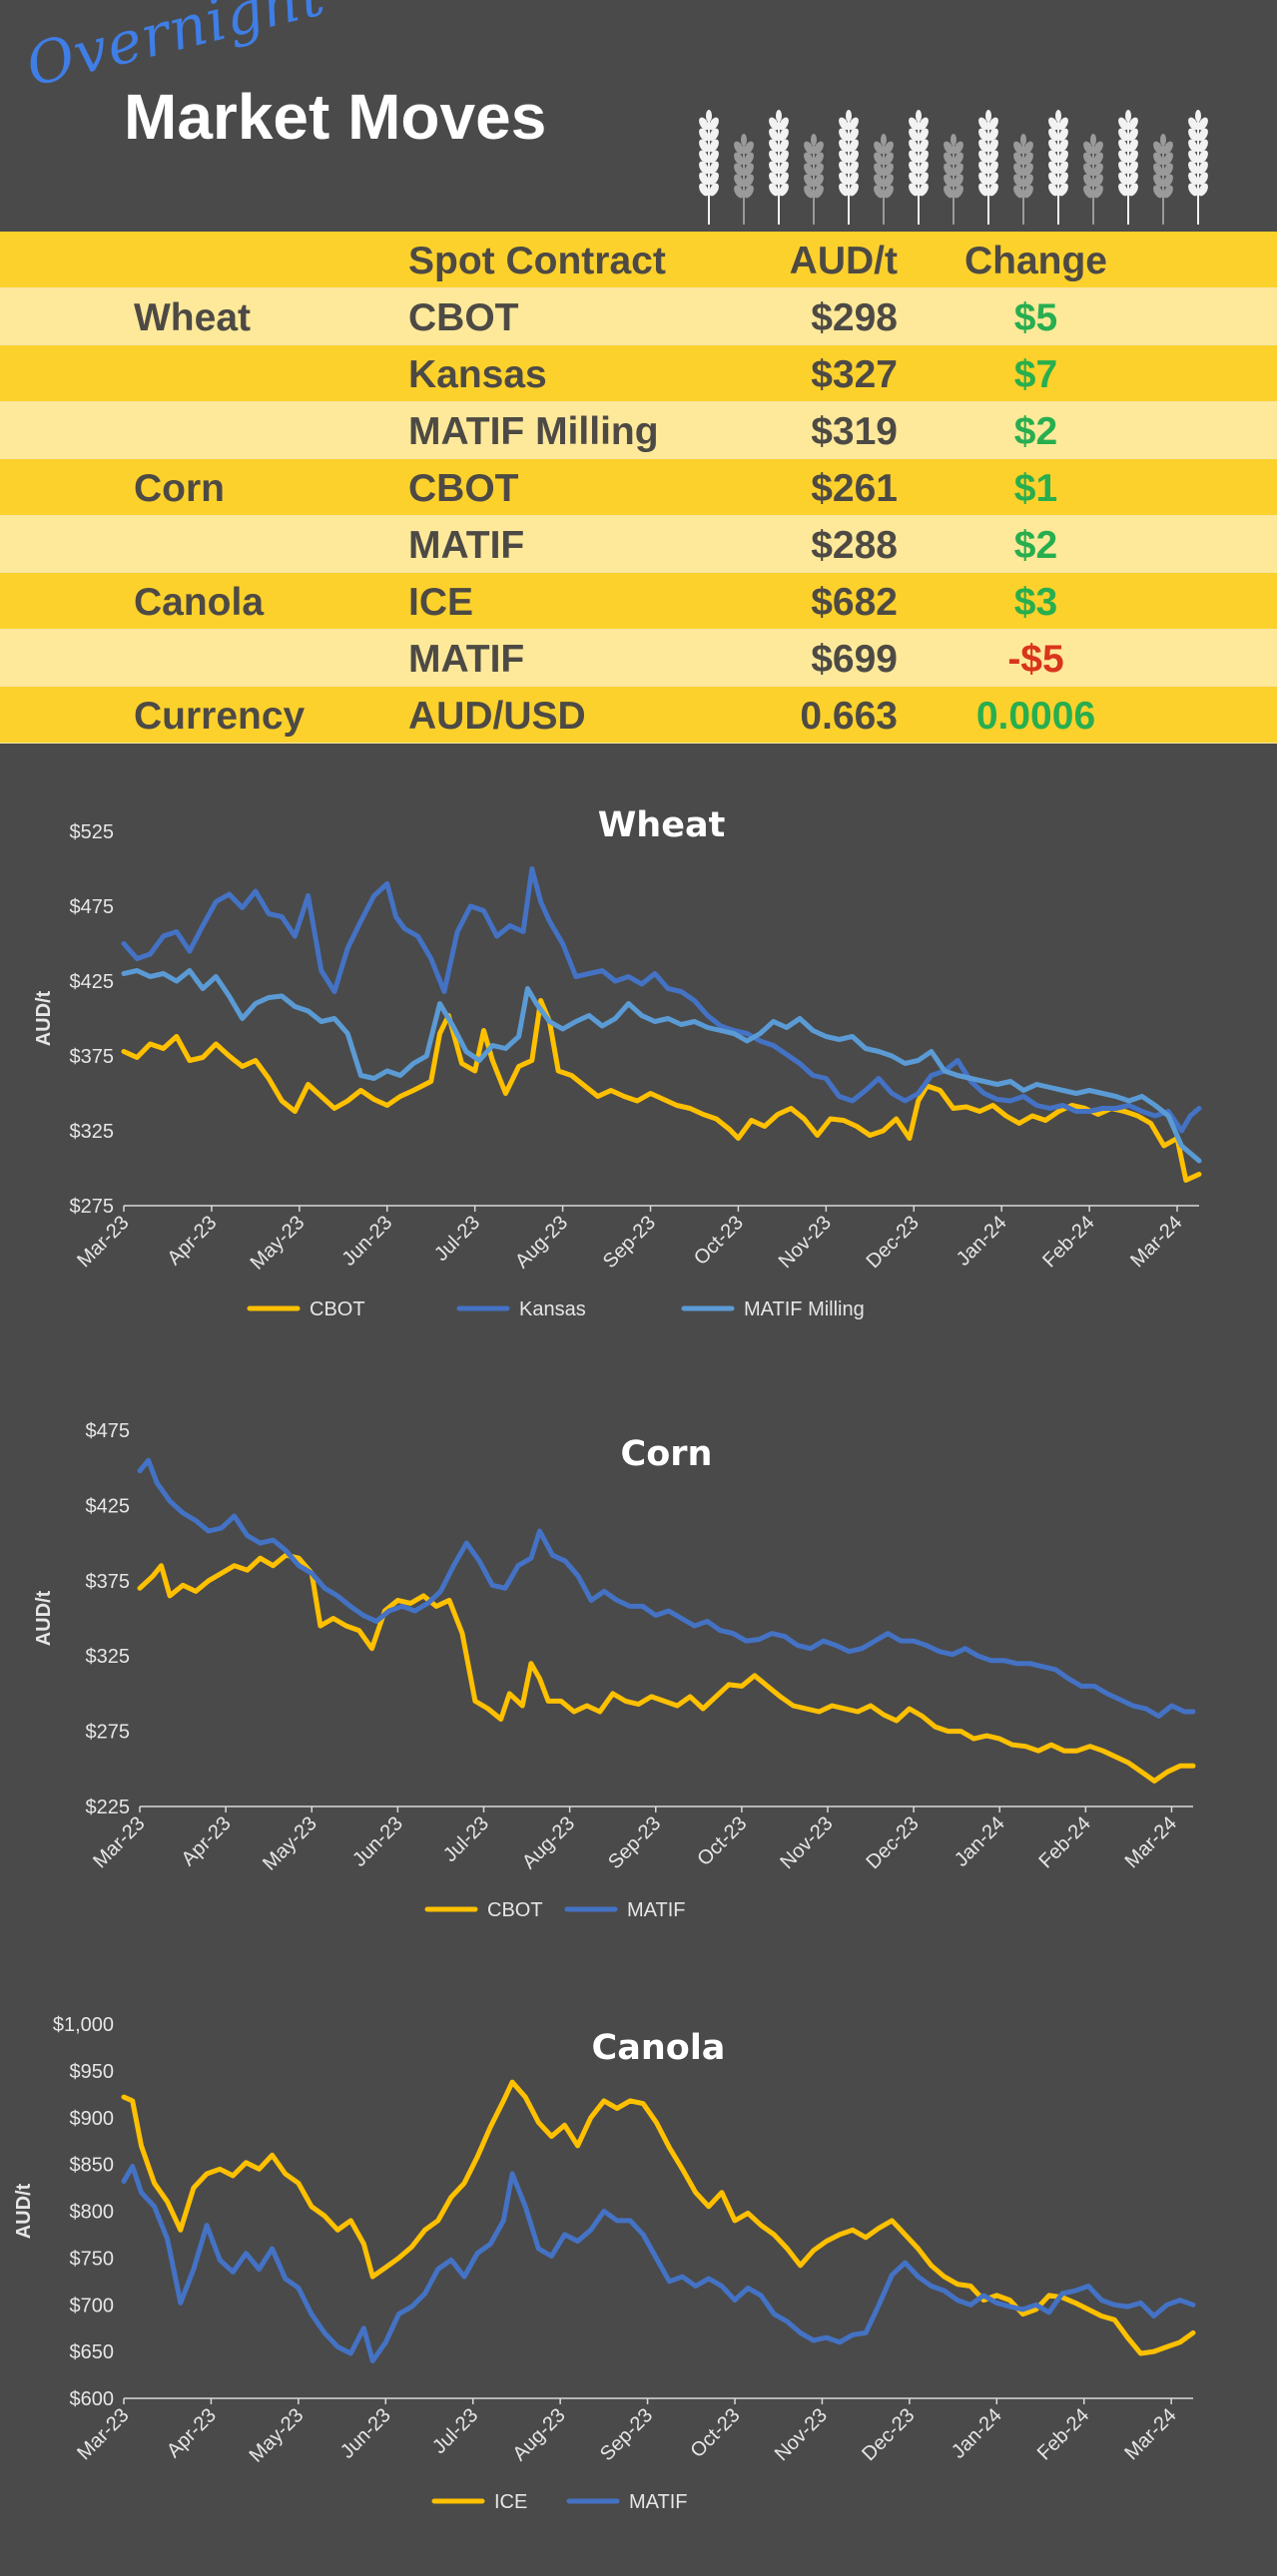 This screenshot has width=1277, height=2576. Describe the element at coordinates (639, 716) in the screenshot. I see `table-row: Currency AUD/USD 0.663 0.0006` at that location.